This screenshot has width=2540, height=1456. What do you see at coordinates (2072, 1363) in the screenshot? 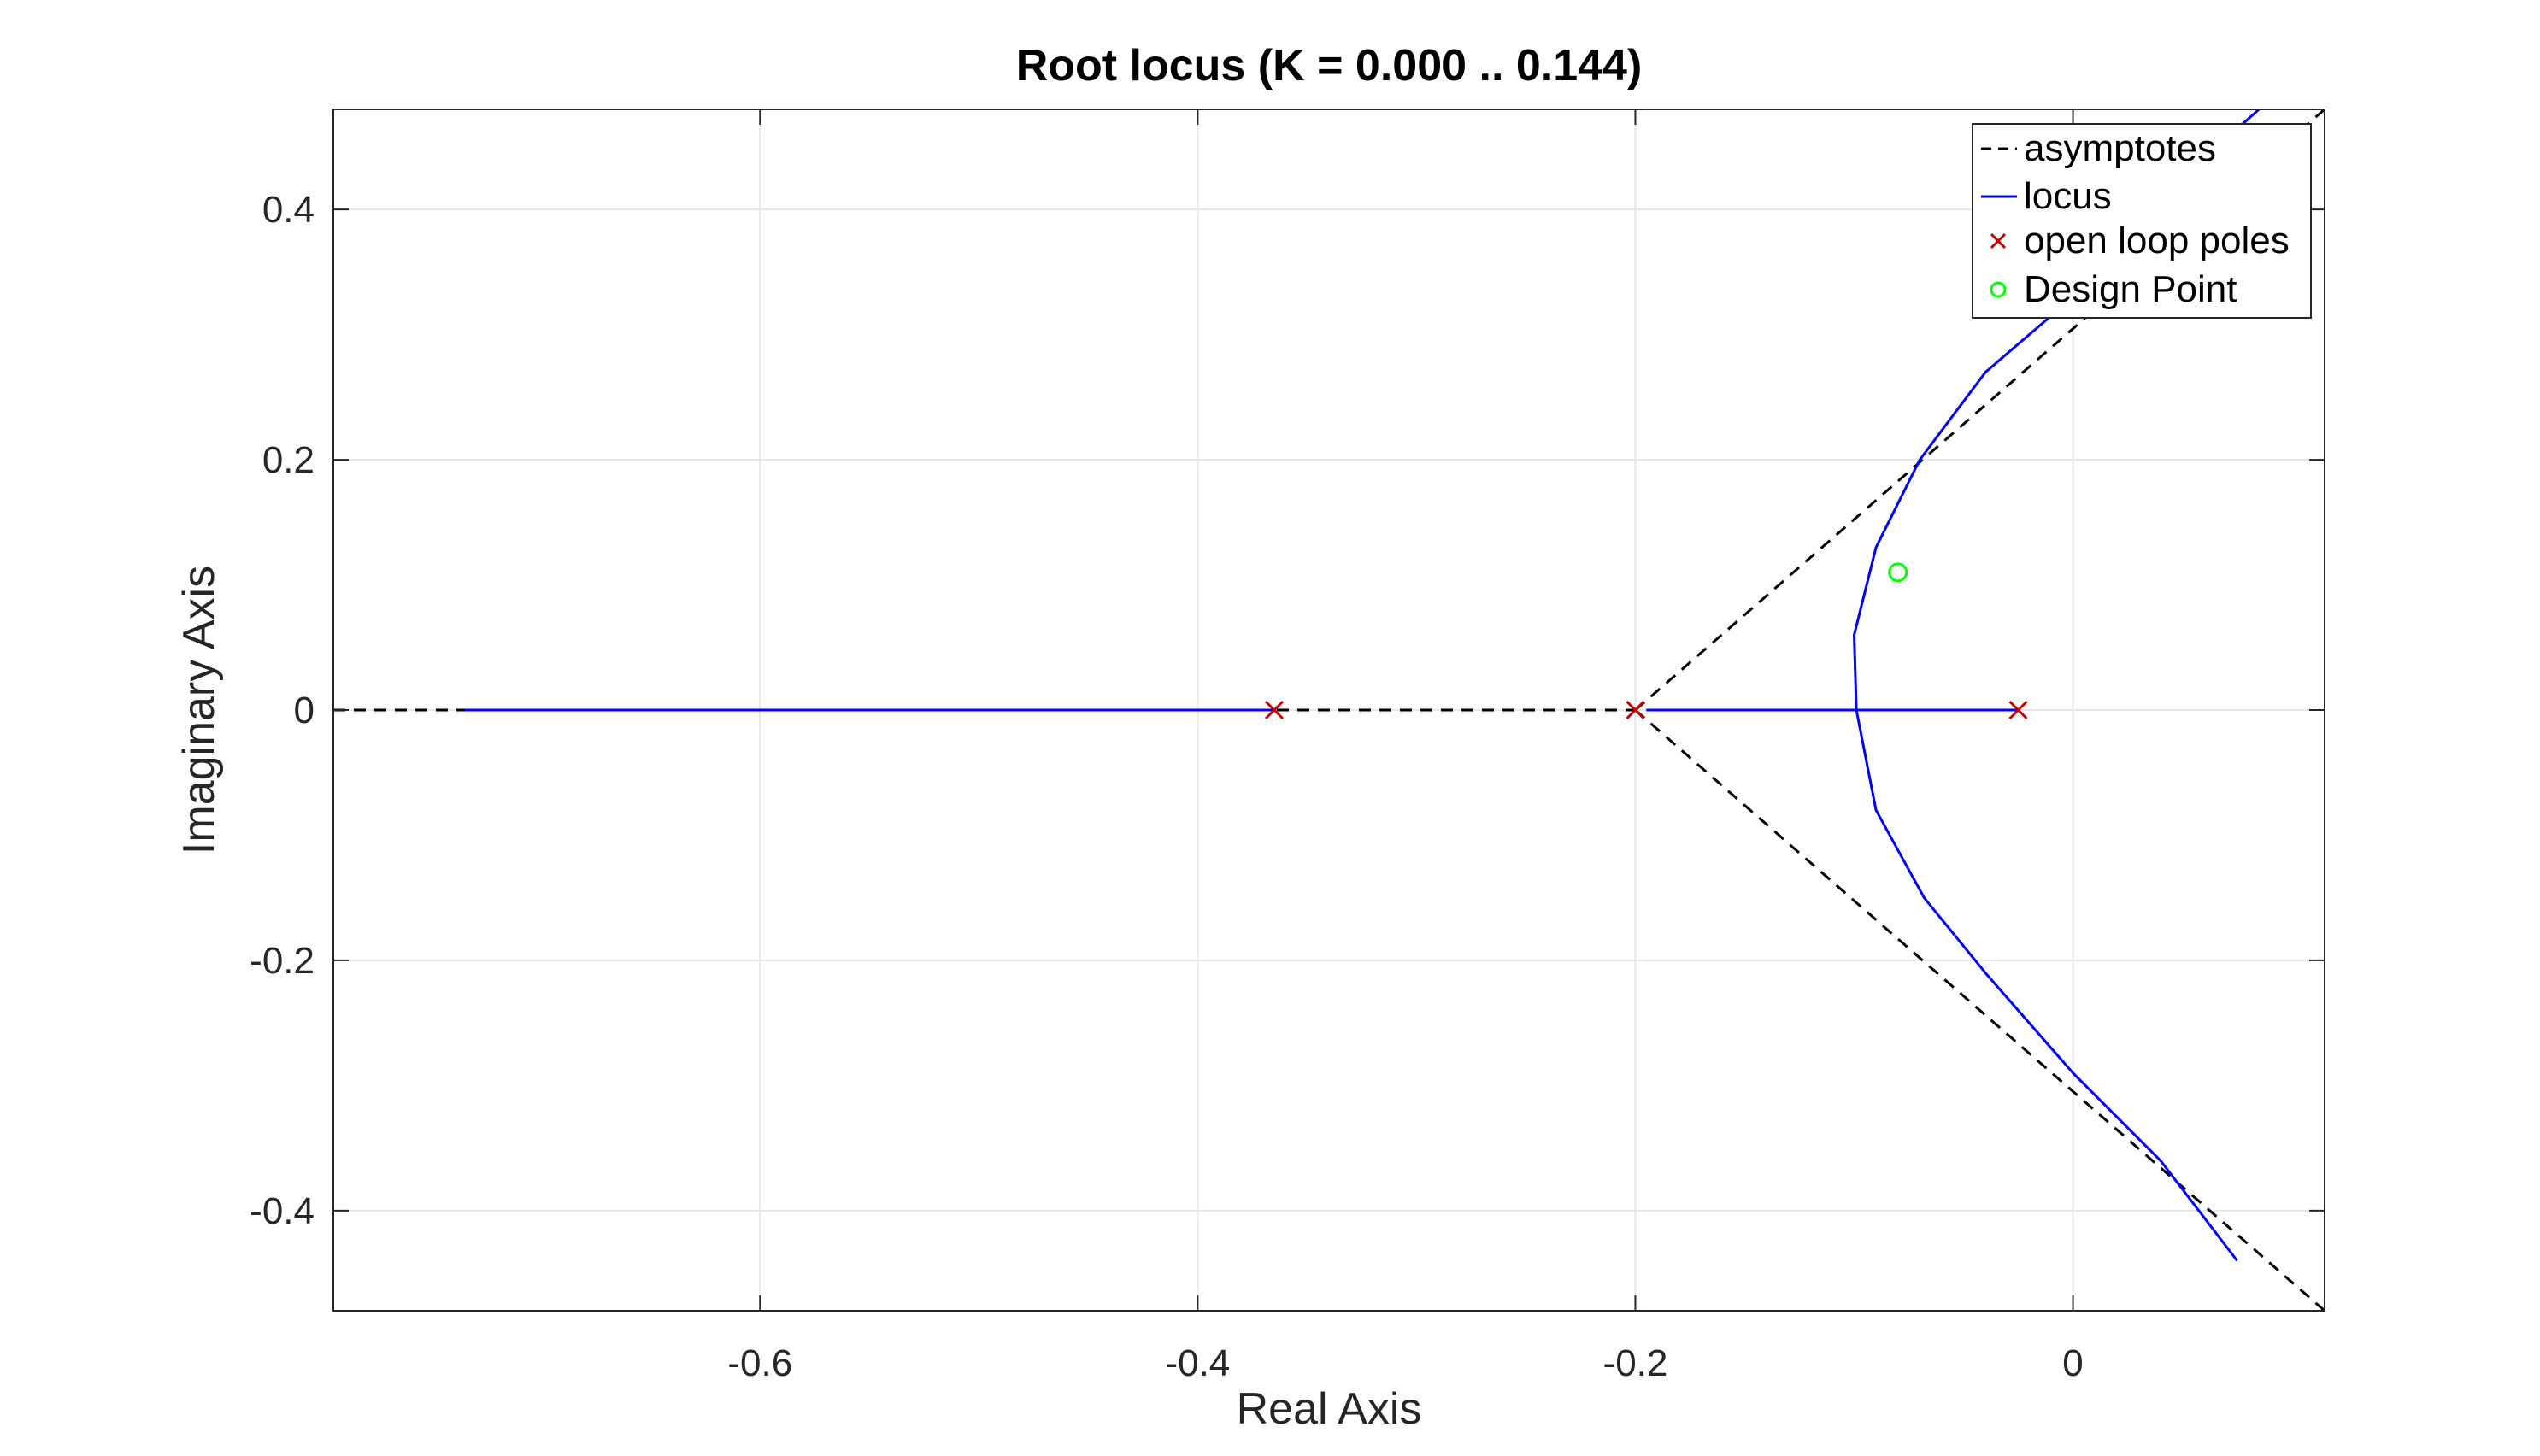
I see `x-tick-label: 0` at bounding box center [2072, 1363].